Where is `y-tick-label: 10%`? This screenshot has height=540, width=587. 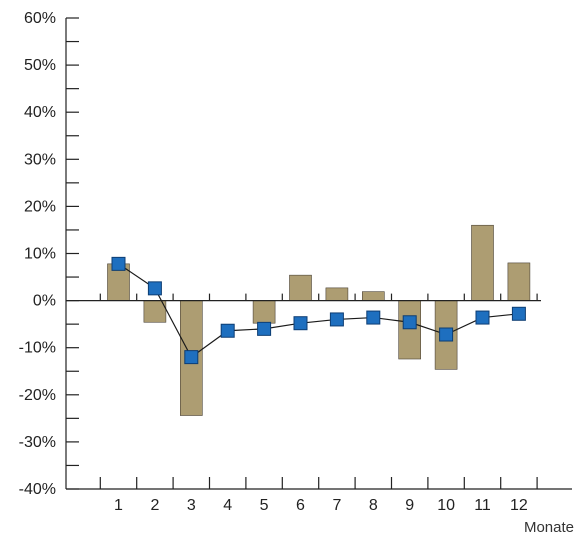 y-tick-label: 10% is located at coordinates (40, 254).